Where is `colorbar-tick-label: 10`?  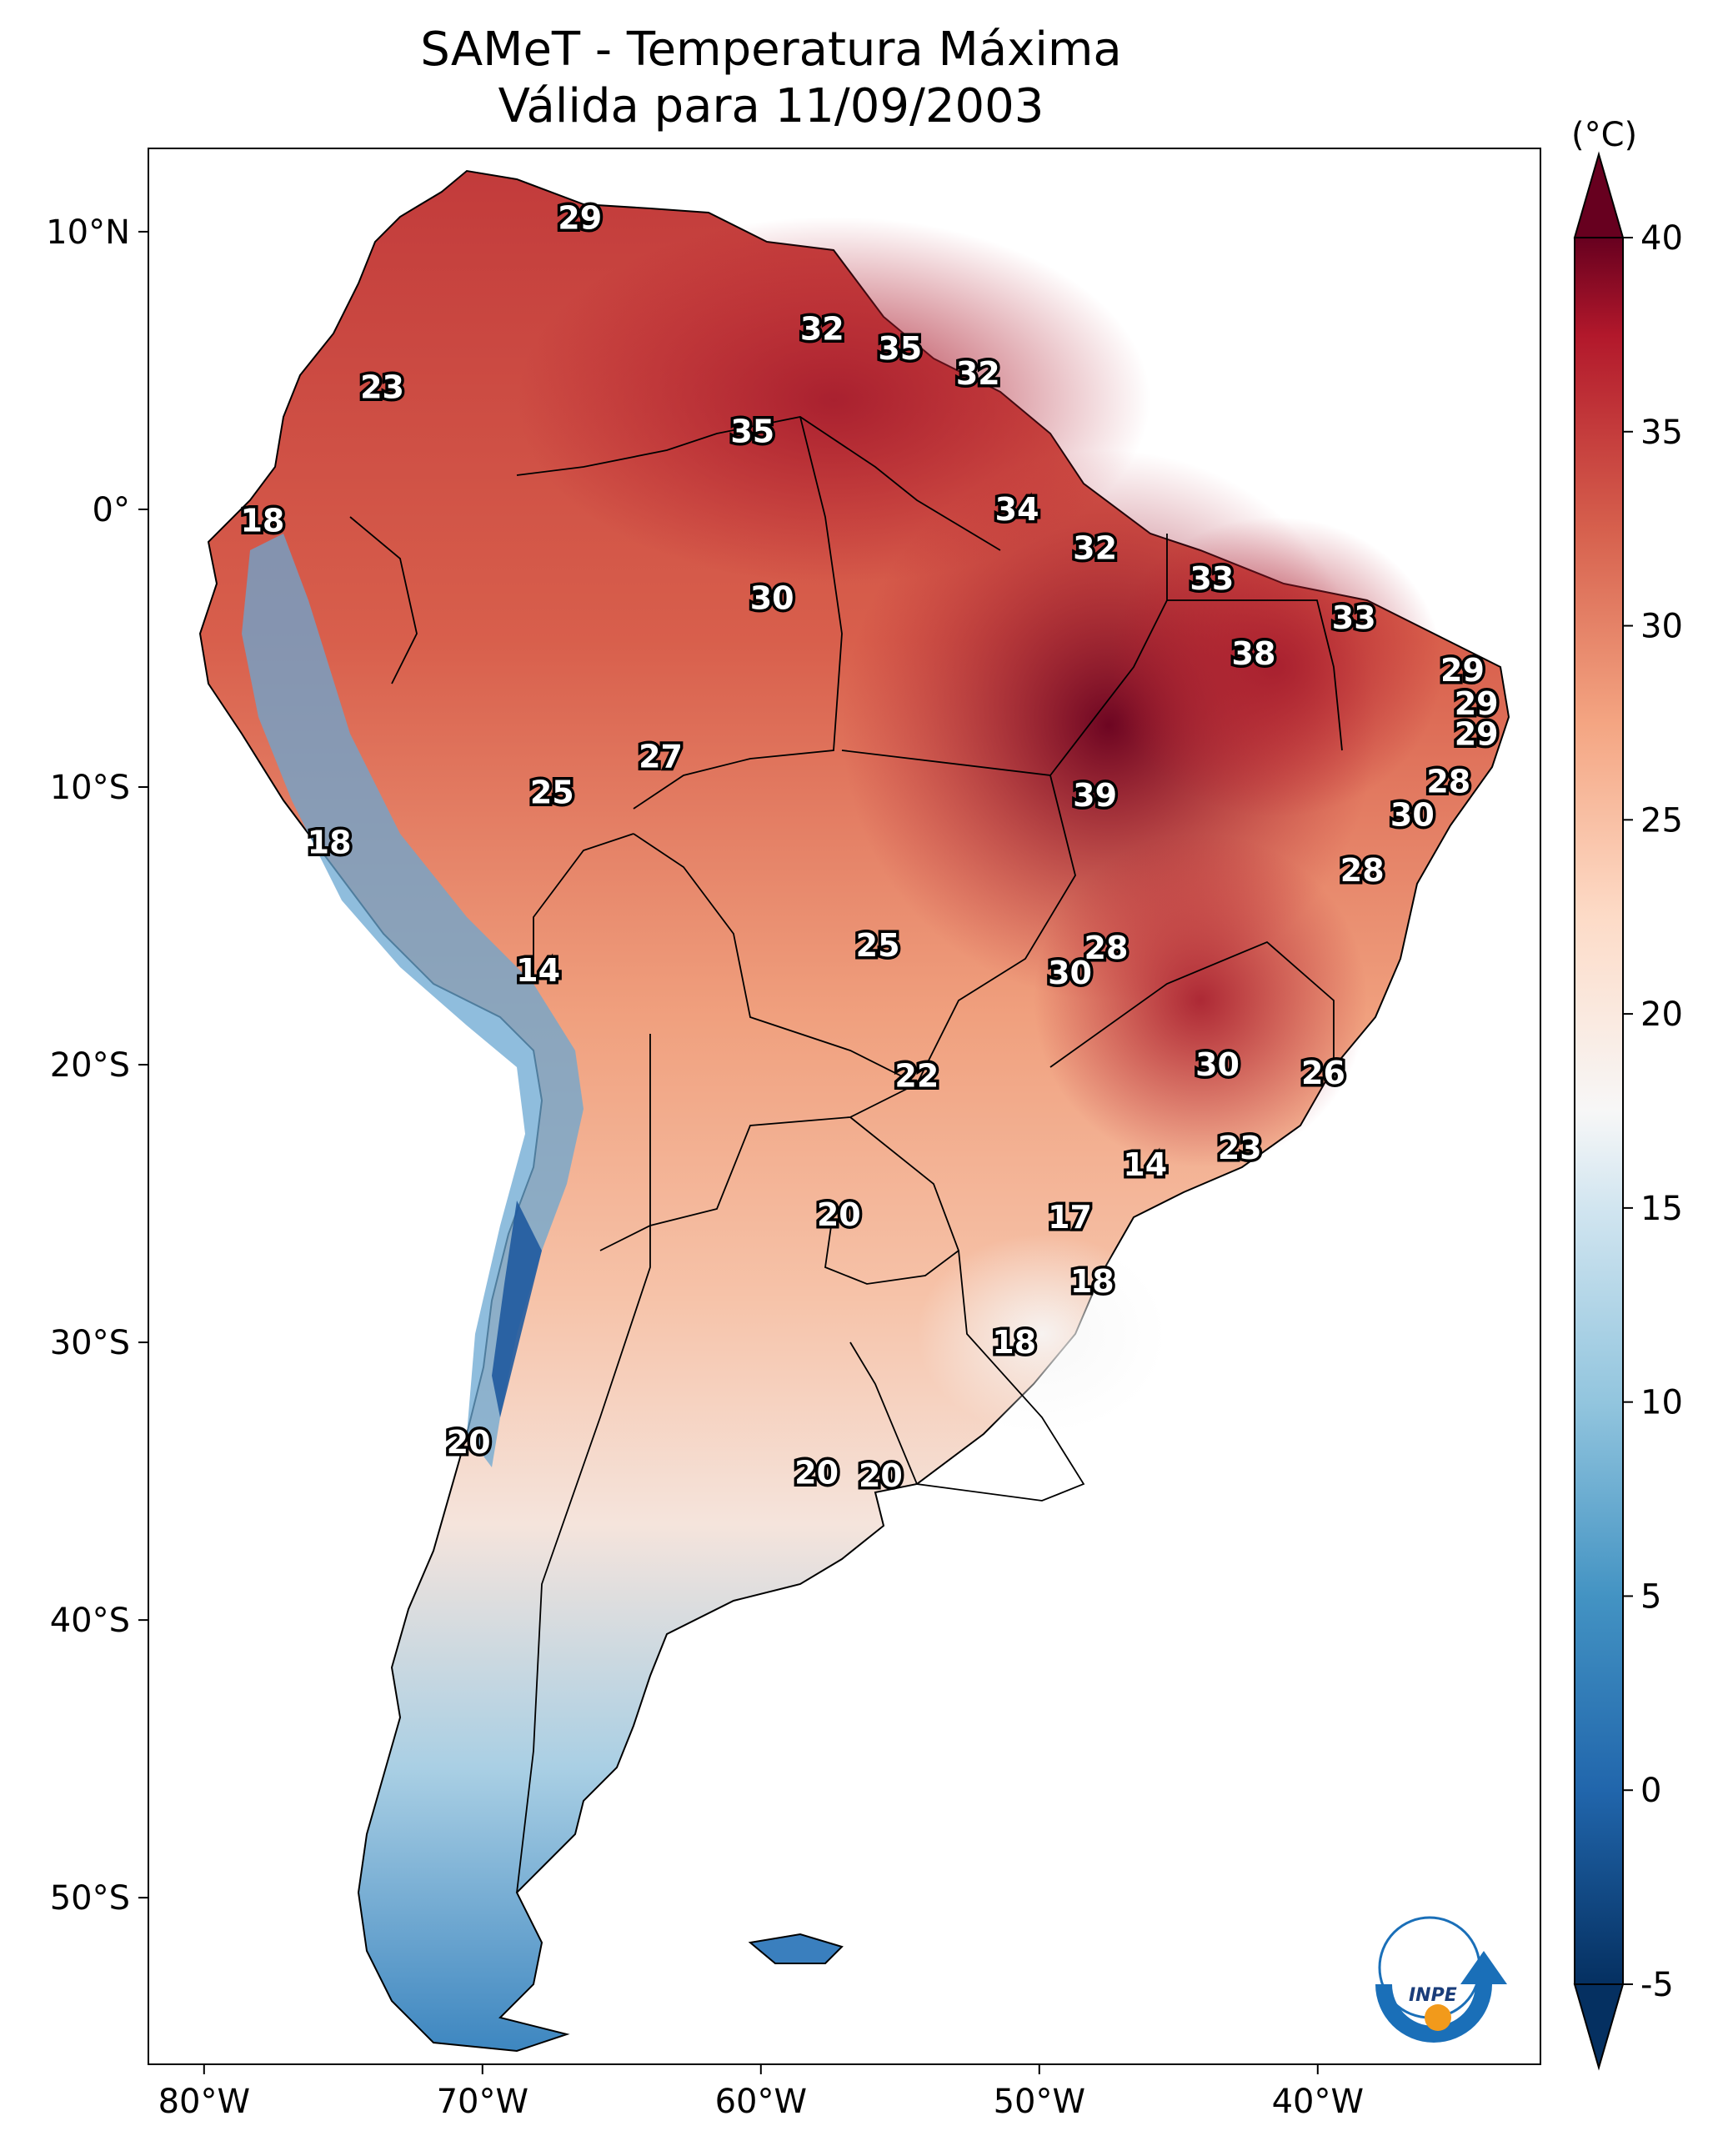 colorbar-tick-label: 10 is located at coordinates (1661, 1403).